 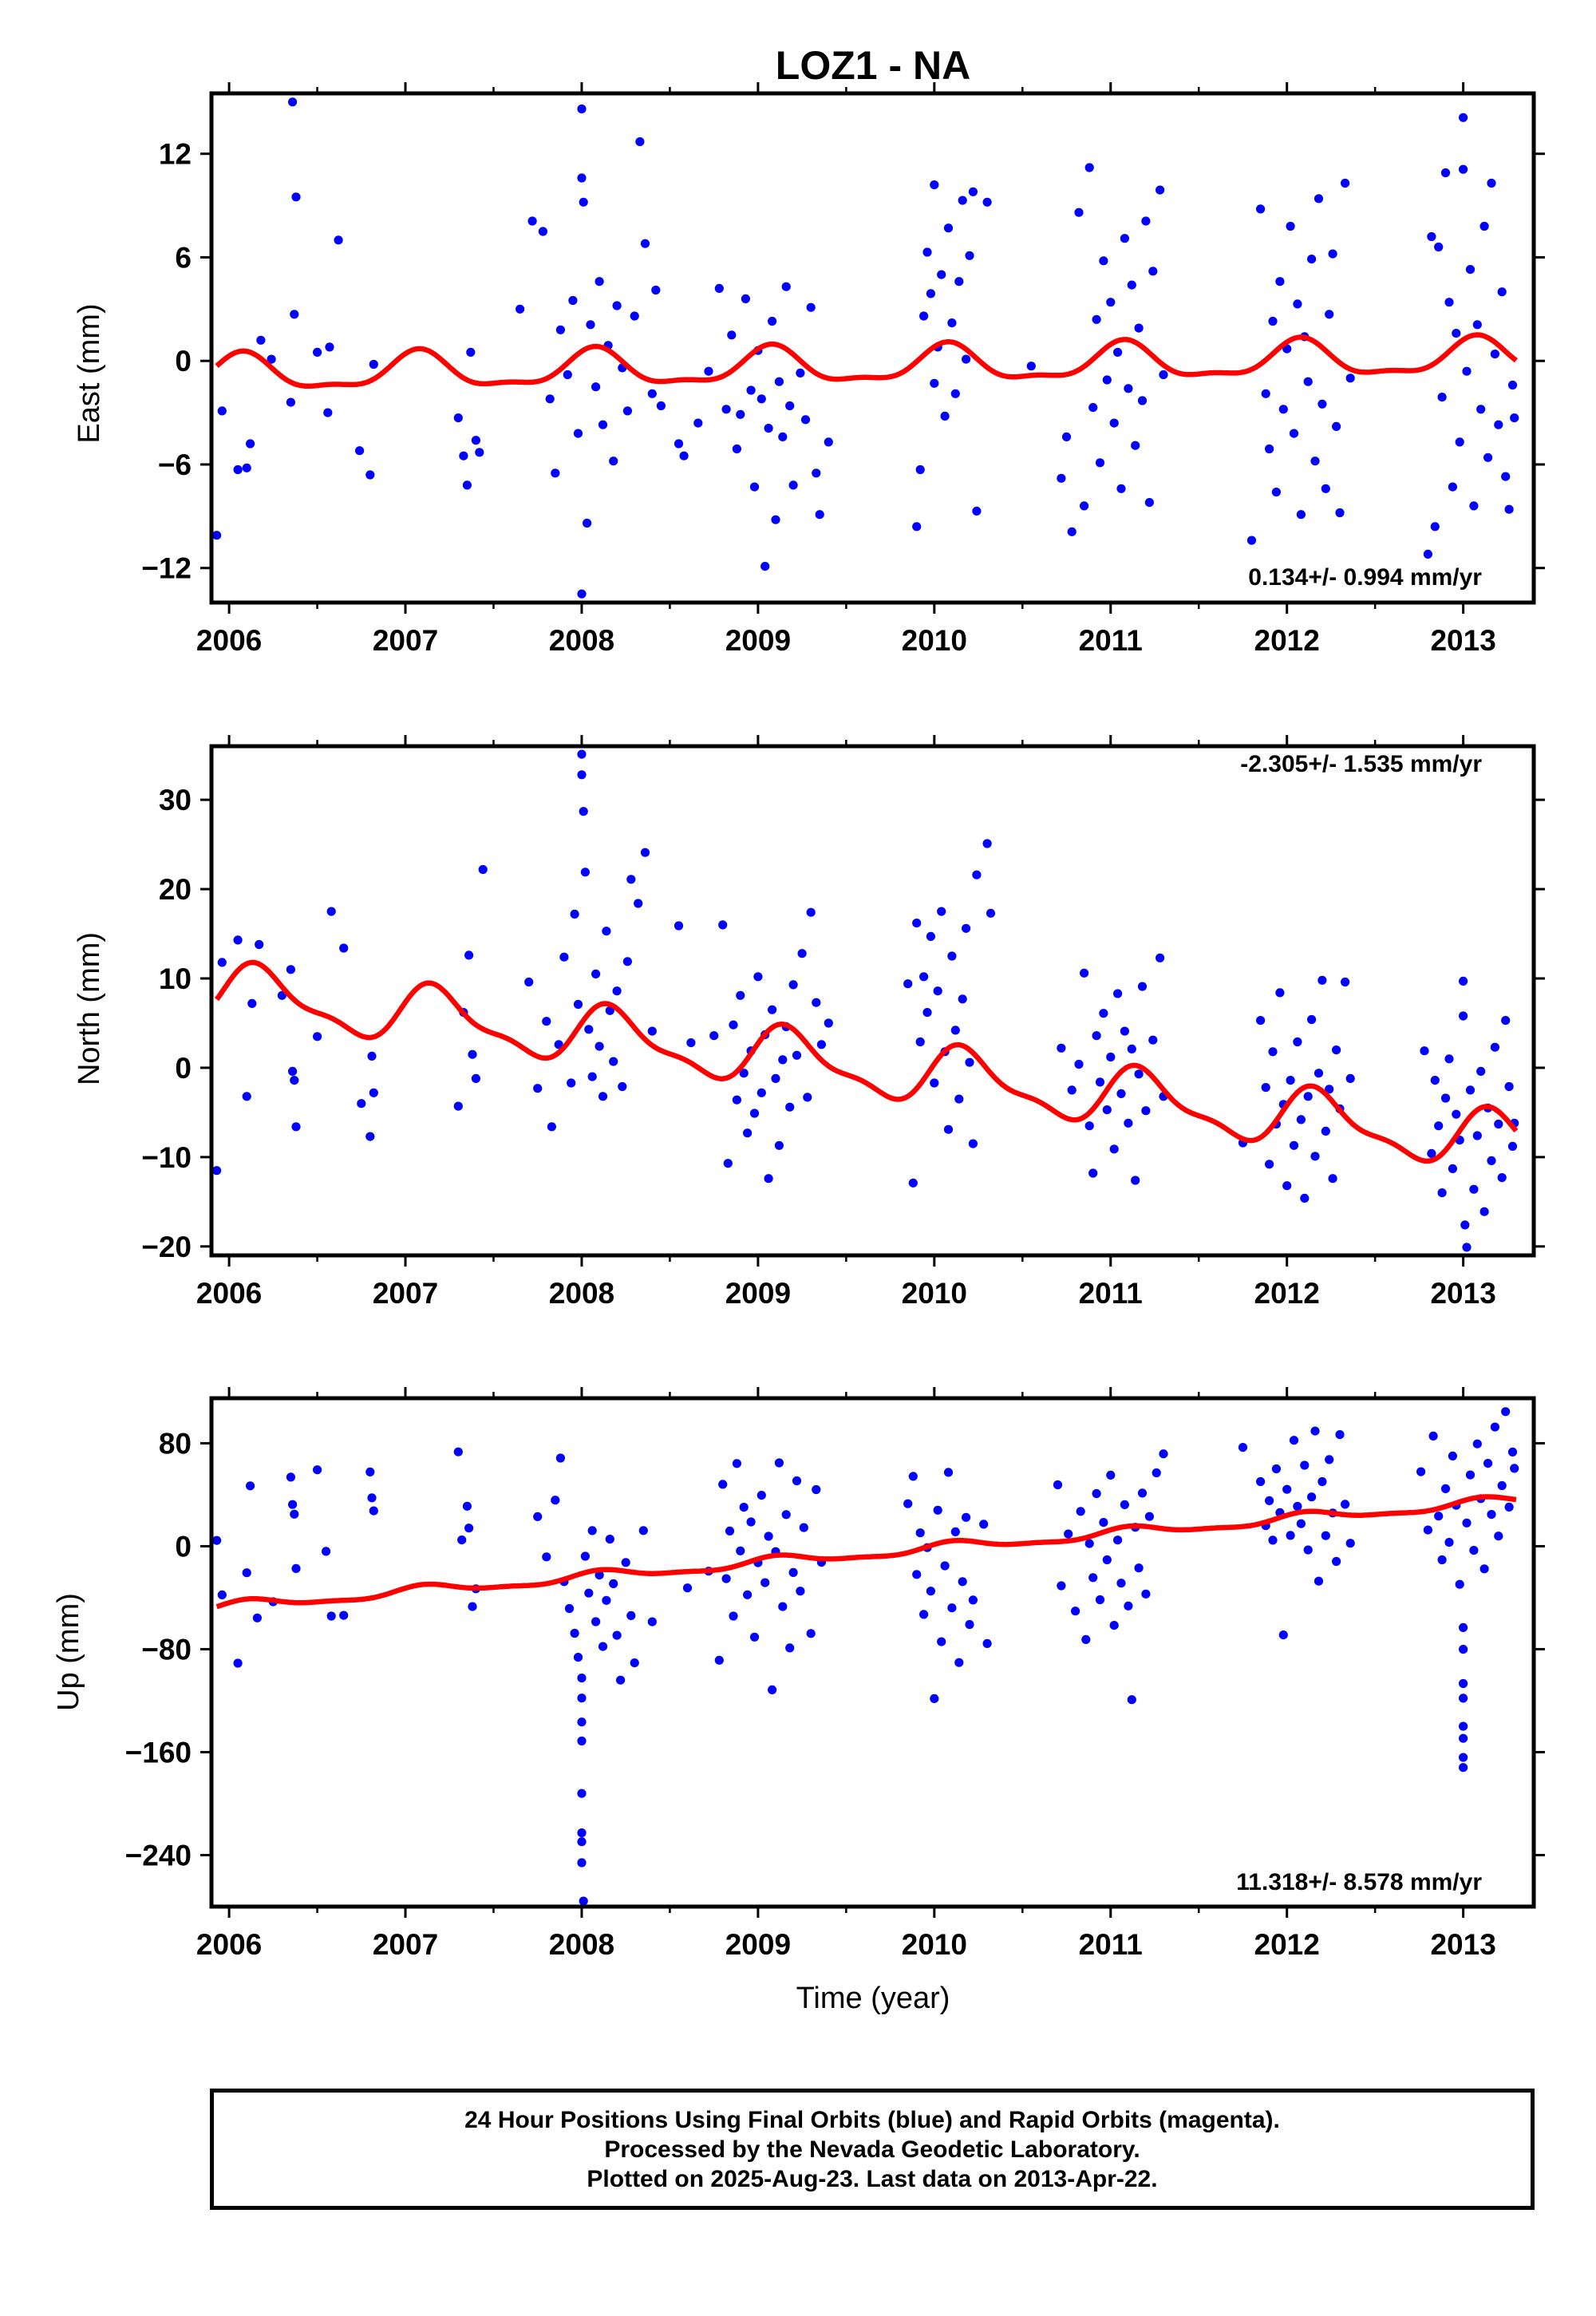 What do you see at coordinates (1287, 1944) in the screenshot?
I see `up-x-tick-label: 2012` at bounding box center [1287, 1944].